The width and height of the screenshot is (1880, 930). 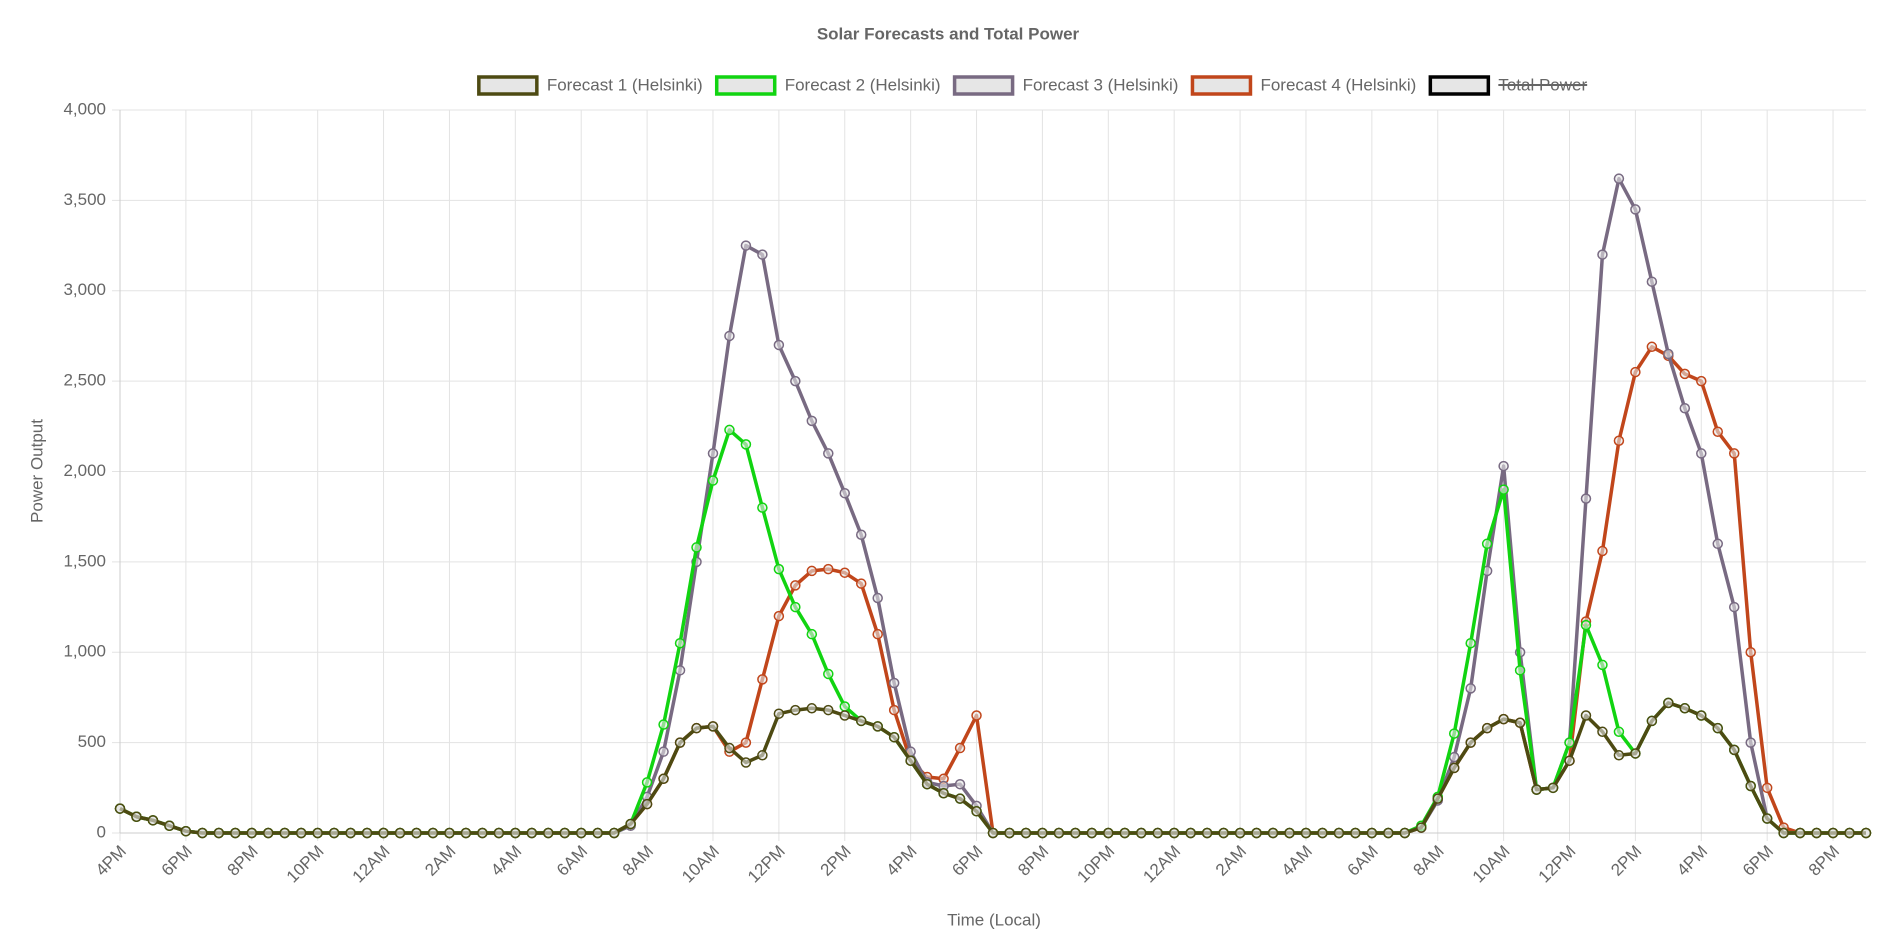 I want to click on y-tick-label: 500, so click(x=92, y=741).